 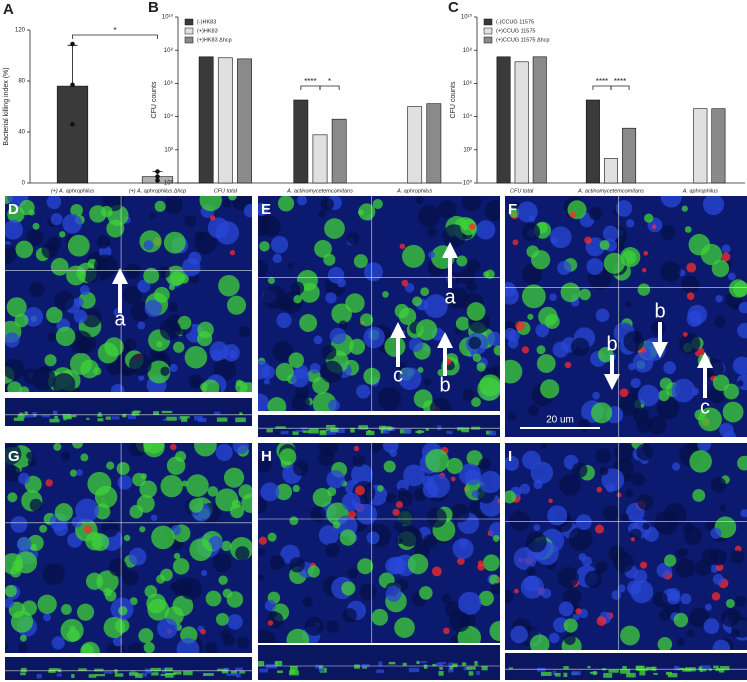 What do you see at coordinates (128, 294) in the screenshot?
I see `image-texture` at bounding box center [128, 294].